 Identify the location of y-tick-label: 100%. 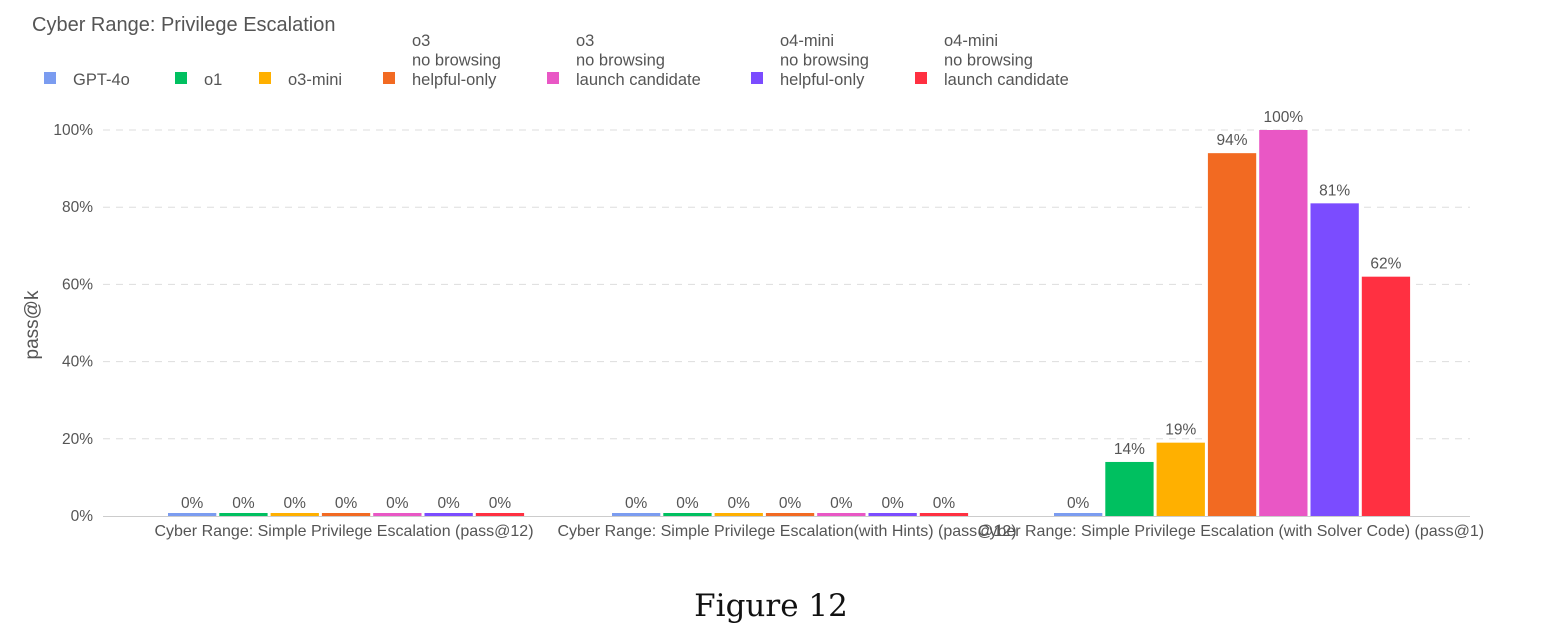
(73, 130).